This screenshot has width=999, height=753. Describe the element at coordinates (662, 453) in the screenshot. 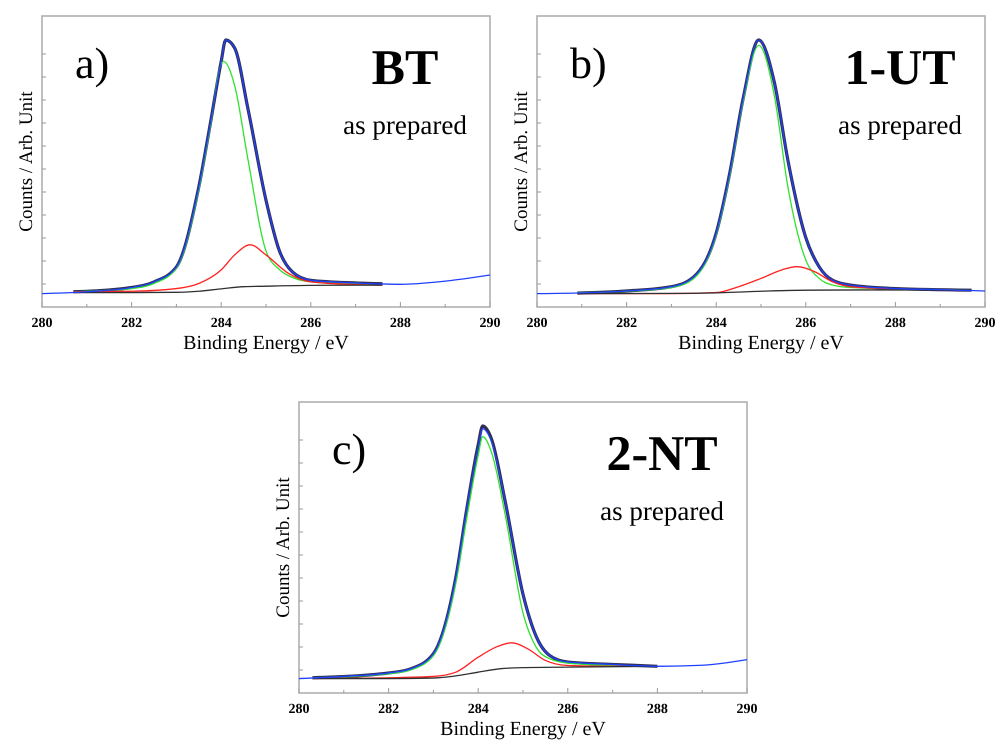

I see `chart-title: 2-NT` at that location.